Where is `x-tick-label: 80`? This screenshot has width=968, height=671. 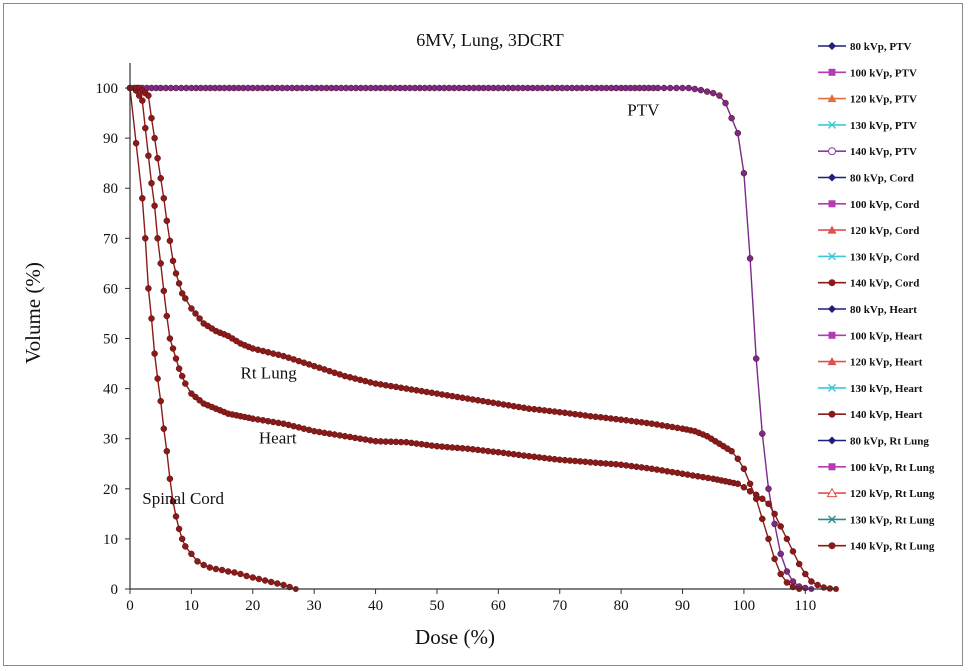
x-tick-label: 80 is located at coordinates (621, 606).